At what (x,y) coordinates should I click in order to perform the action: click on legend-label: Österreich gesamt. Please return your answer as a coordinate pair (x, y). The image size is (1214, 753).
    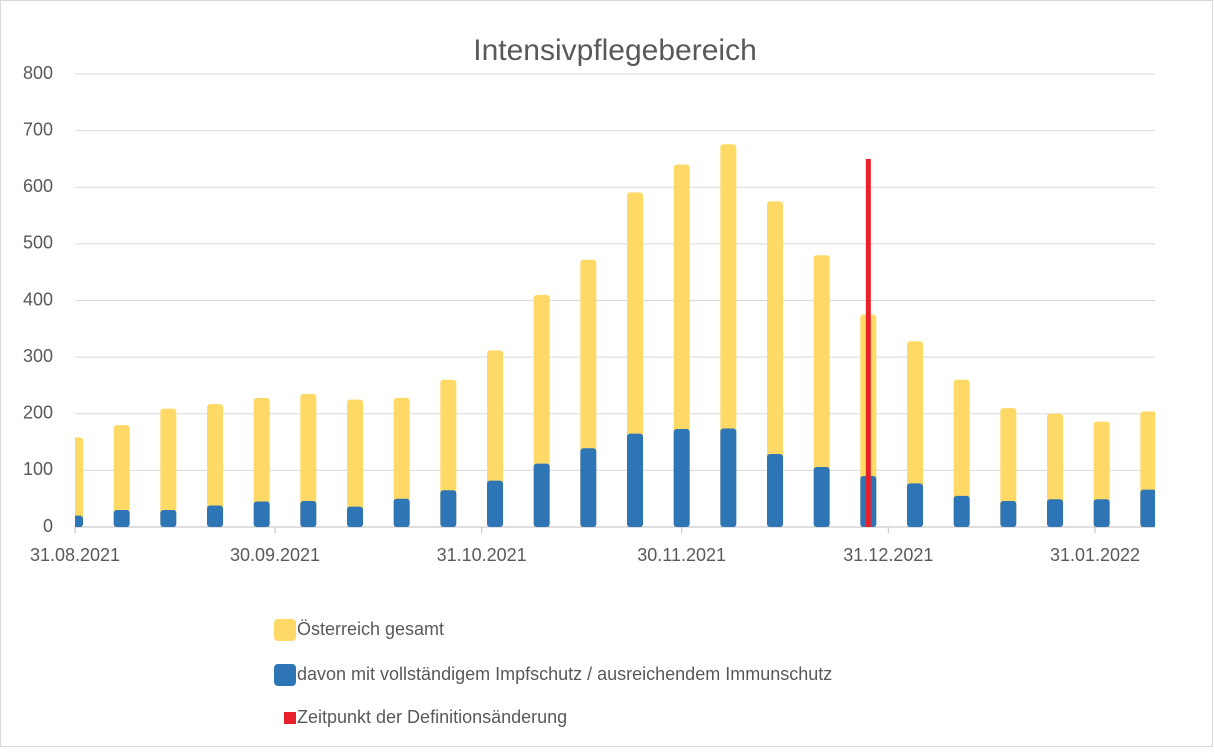
    Looking at the image, I should click on (370, 629).